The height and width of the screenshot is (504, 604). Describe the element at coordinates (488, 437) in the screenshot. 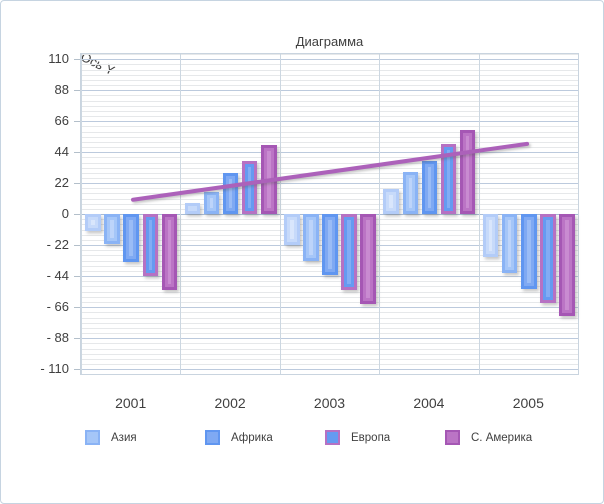

I see `legend-item-С. Америка: С. Америка` at that location.